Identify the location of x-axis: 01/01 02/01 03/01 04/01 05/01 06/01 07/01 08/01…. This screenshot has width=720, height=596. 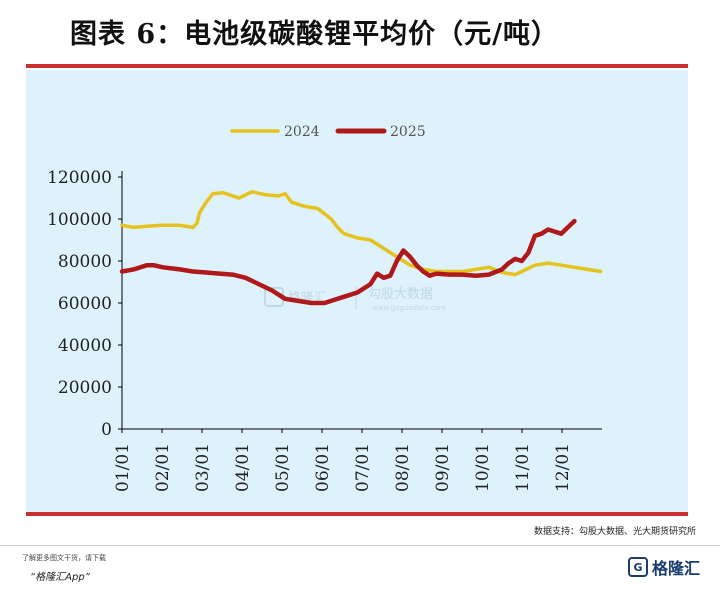
(357, 460).